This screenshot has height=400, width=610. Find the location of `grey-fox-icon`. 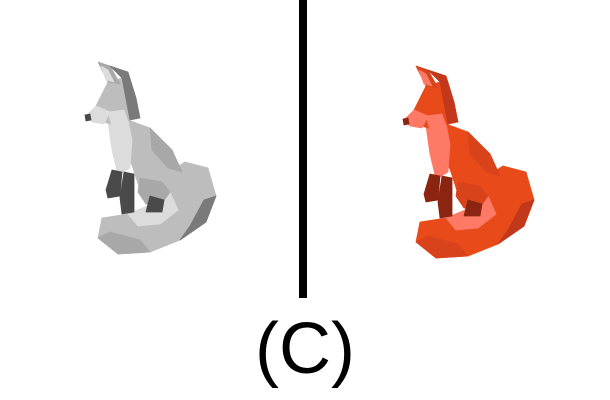

grey-fox-icon is located at coordinates (150, 158).